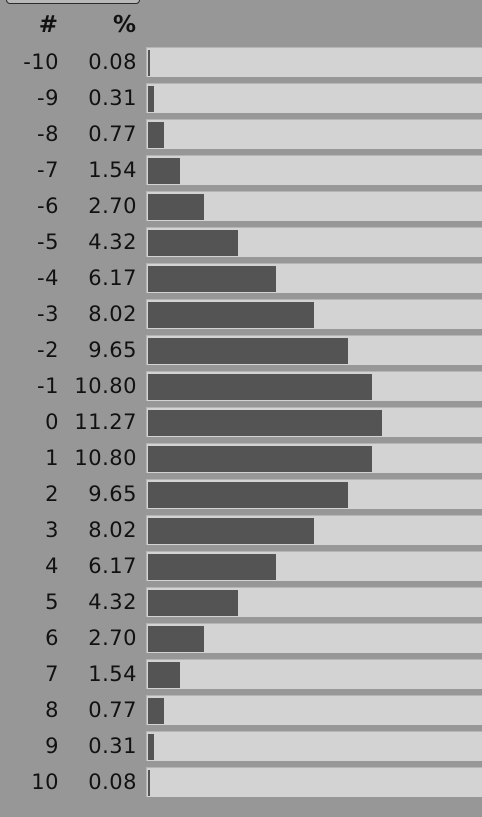  I want to click on histogram-row: -9 0.31, so click(241, 98).